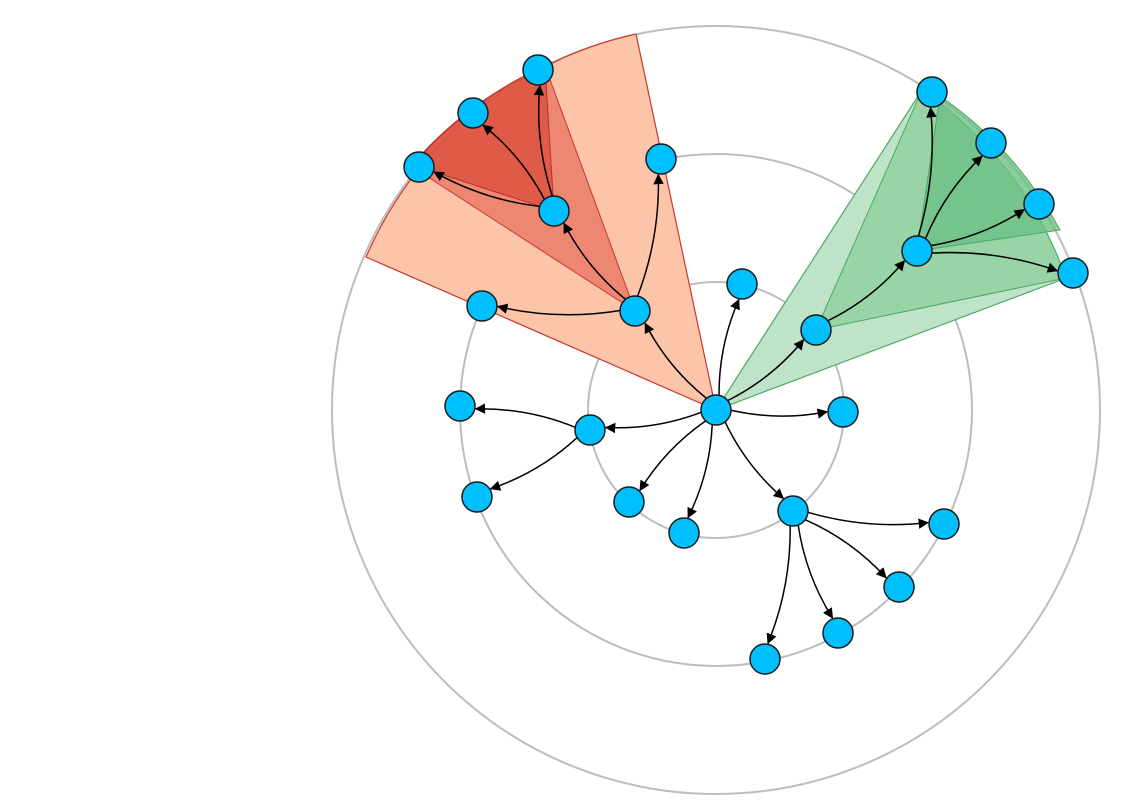 This screenshot has width=1140, height=805. Describe the element at coordinates (988, 173) in the screenshot. I see `sector` at that location.